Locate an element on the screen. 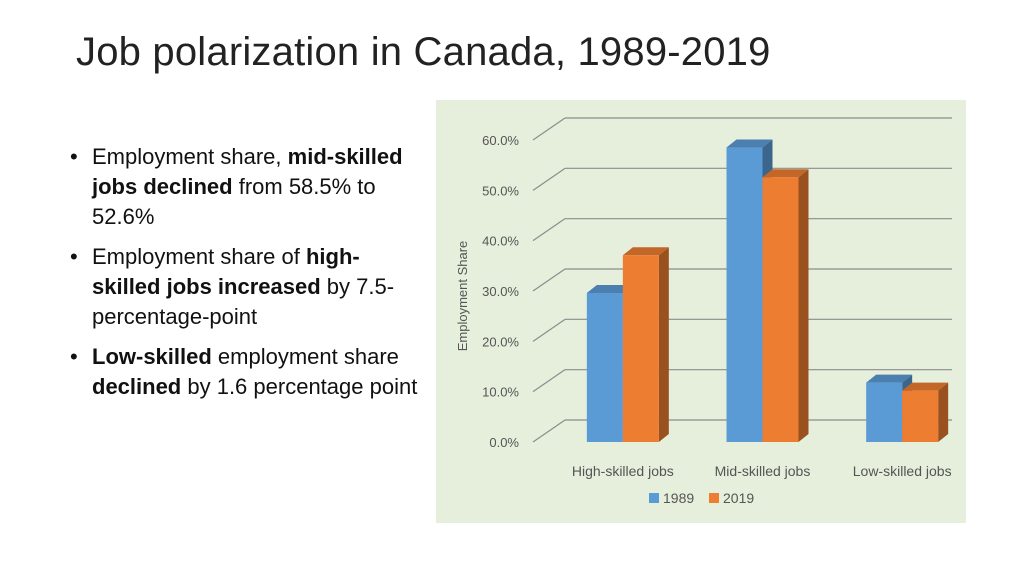 Image resolution: width=1024 pixels, height=576 pixels. y-tick-layer: 0.0% 10.0% 20.0% 30.0% 40.0% 50.0% 60.0% is located at coordinates (500, 291).